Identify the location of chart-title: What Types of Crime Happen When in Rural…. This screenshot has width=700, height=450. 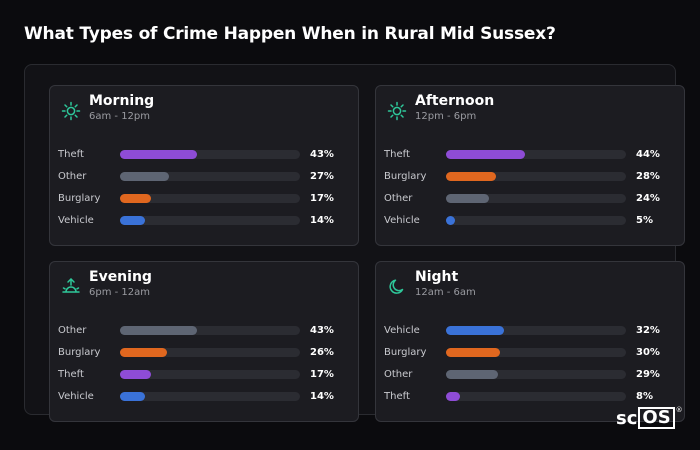
(290, 34).